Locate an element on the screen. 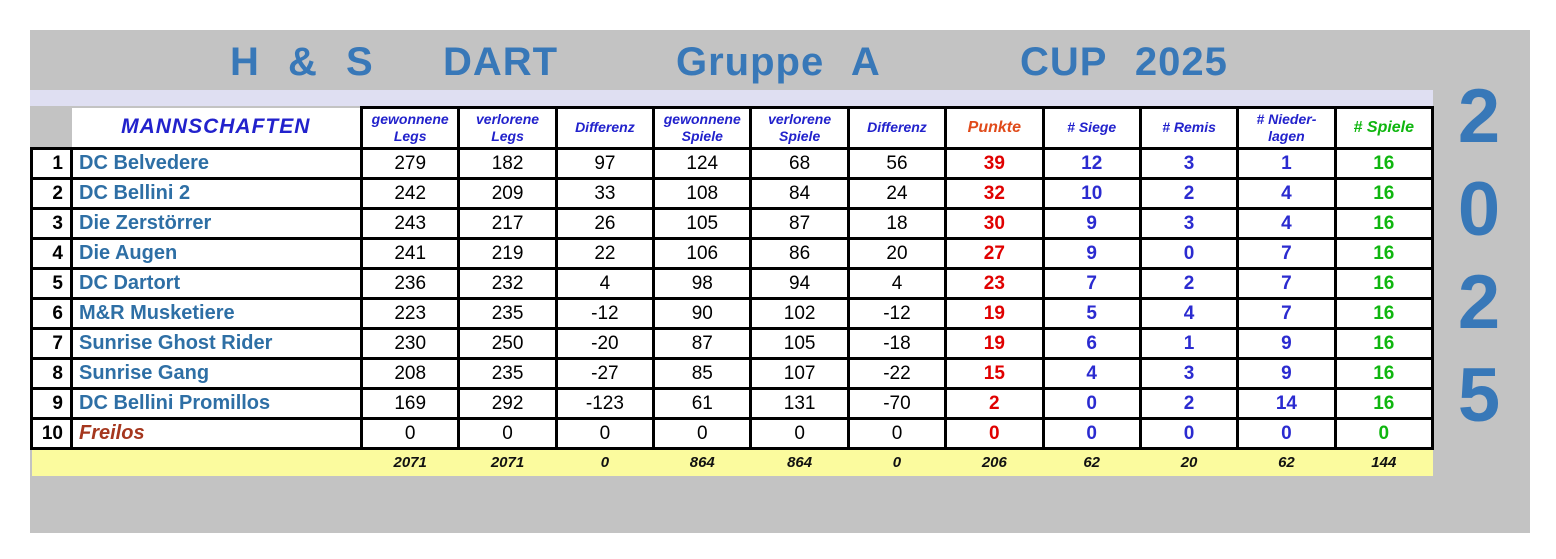  value-cell: 61 is located at coordinates (702, 403).